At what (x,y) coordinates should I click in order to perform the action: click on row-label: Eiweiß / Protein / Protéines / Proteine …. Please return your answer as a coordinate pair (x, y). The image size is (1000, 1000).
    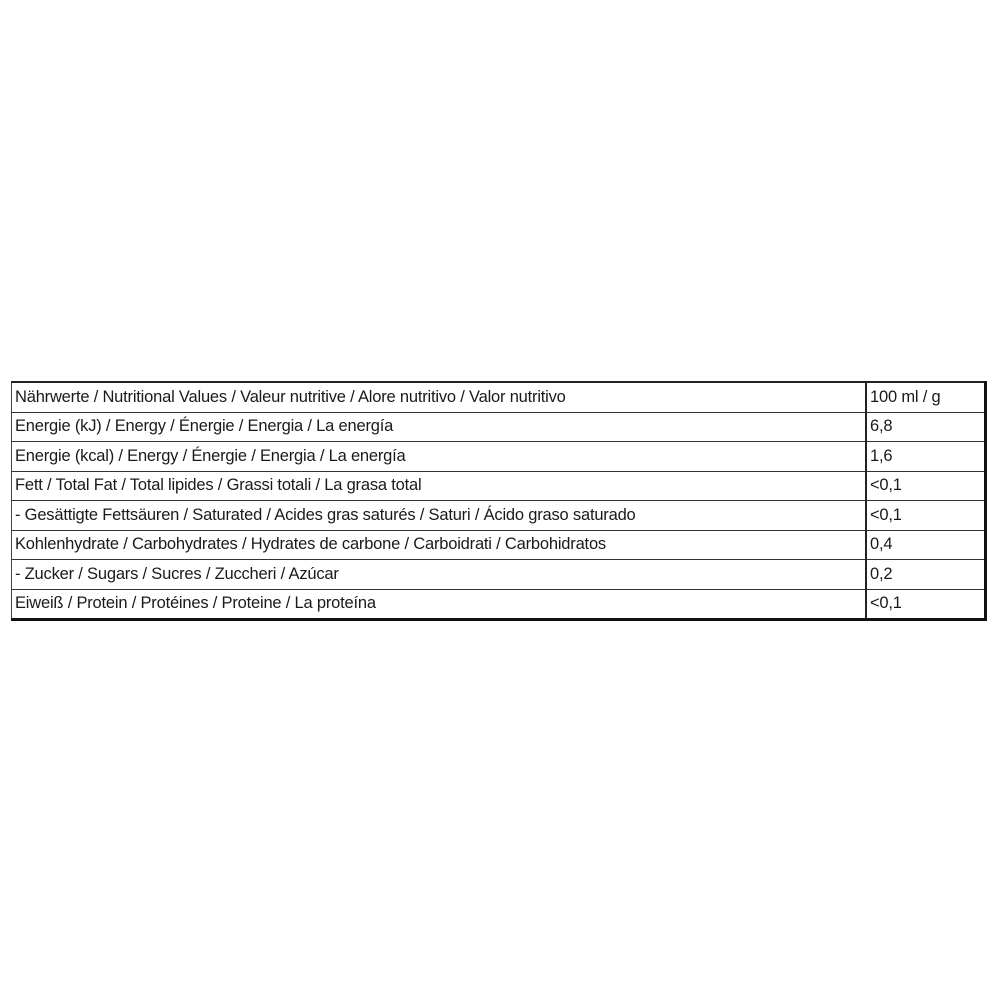
    Looking at the image, I should click on (438, 604).